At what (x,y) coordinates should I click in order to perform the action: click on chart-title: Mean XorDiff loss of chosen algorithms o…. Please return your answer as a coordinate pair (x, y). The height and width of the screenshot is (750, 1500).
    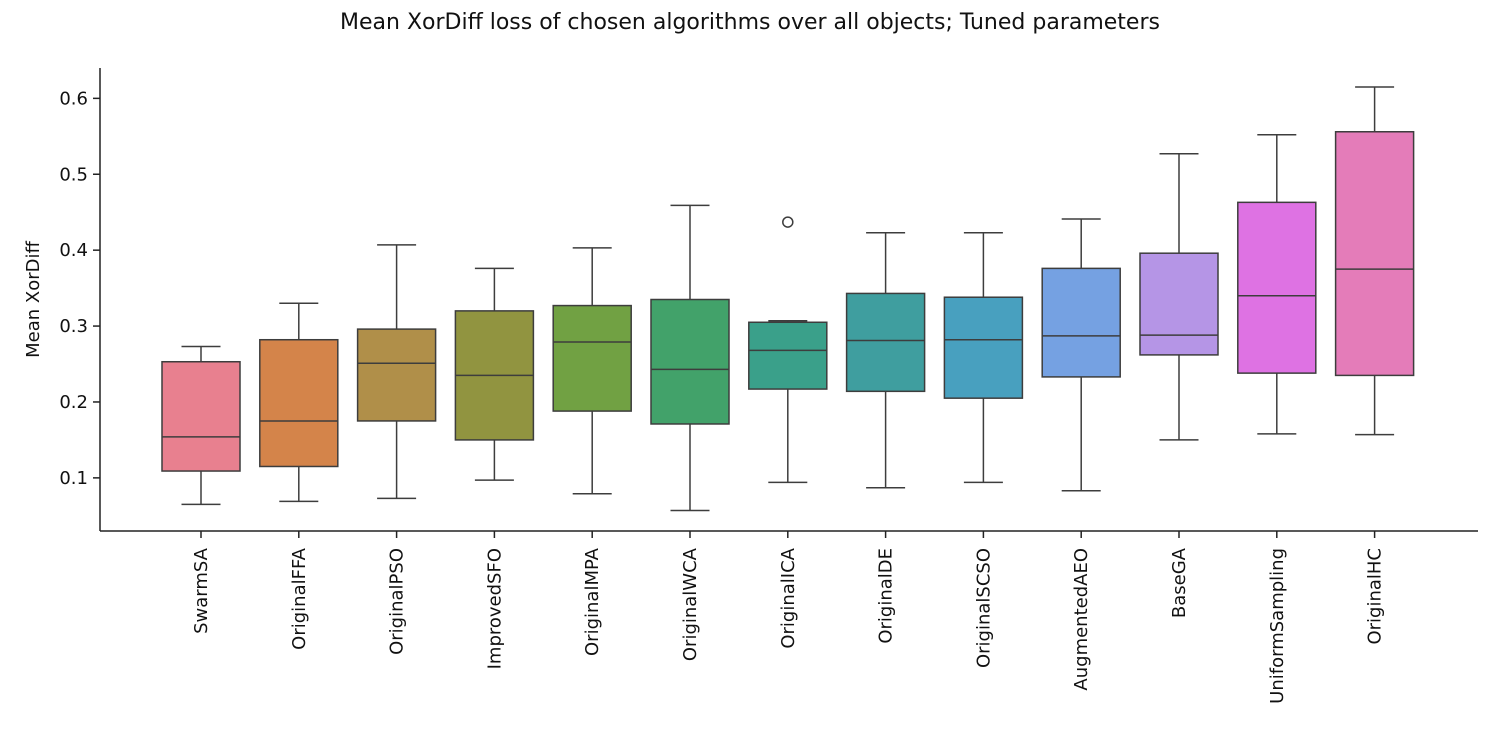
    Looking at the image, I should click on (750, 22).